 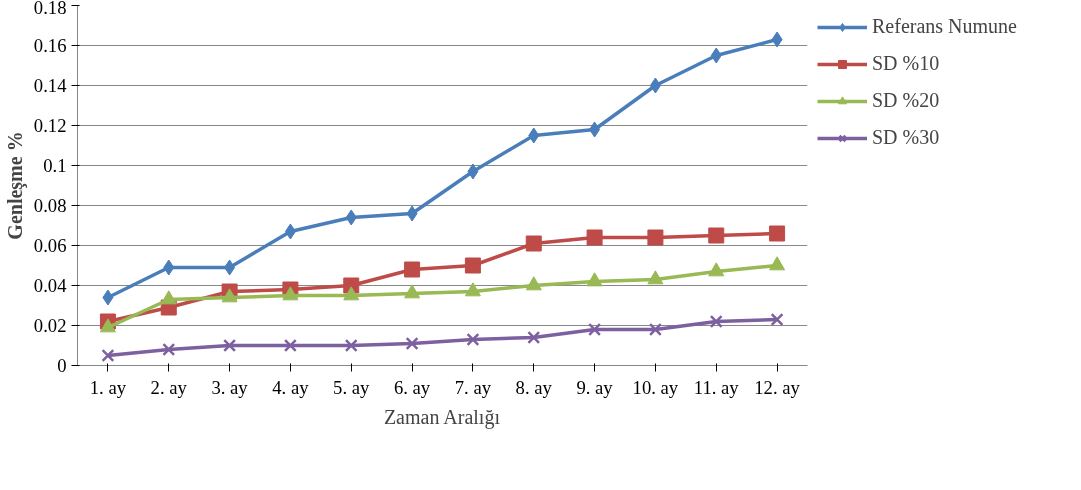 I want to click on legend-label: Referans Numune, so click(x=944, y=26).